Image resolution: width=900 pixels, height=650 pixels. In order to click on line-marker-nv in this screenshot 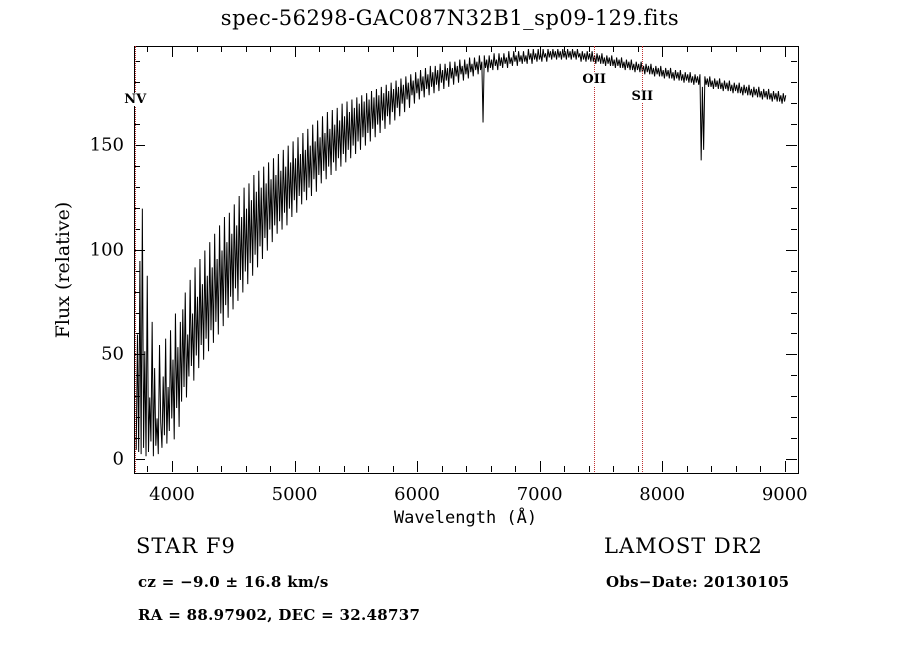, I will do `click(136, 259)`.